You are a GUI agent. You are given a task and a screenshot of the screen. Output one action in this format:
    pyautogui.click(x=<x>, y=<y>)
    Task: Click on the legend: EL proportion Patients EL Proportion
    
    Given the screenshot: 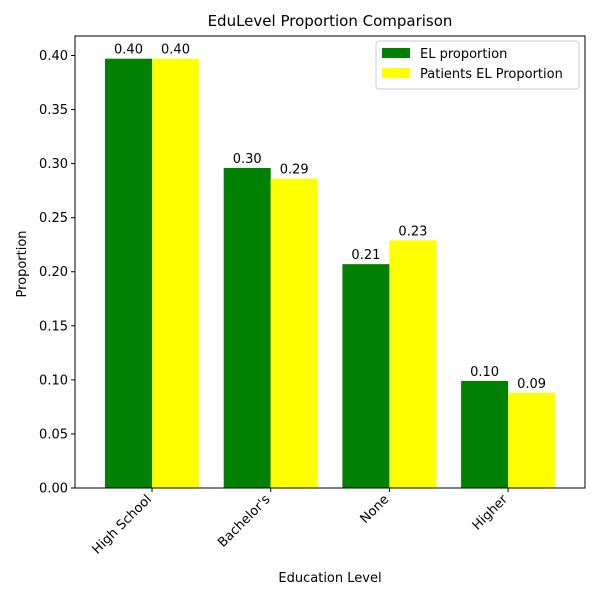 What is the action you would take?
    pyautogui.click(x=477, y=65)
    